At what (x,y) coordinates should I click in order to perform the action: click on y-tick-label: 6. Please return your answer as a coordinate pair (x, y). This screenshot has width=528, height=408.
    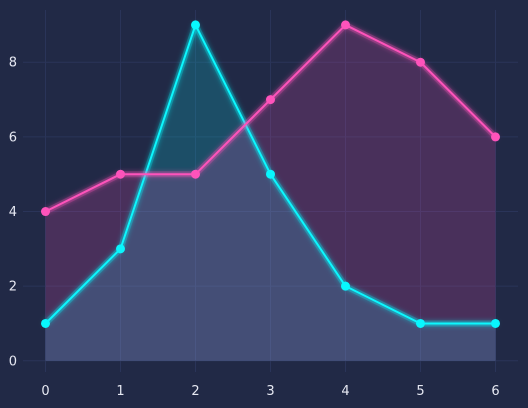
    Looking at the image, I should click on (13, 137).